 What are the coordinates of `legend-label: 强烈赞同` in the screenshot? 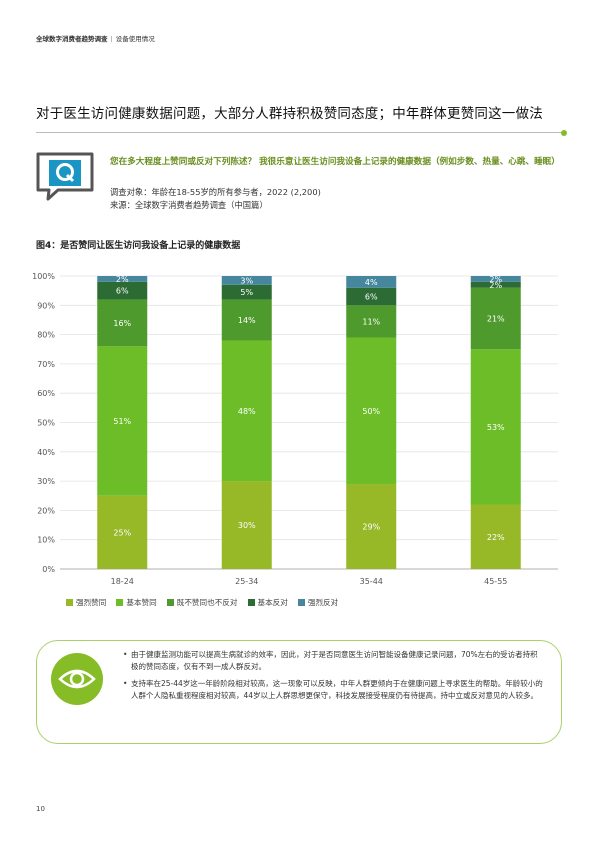 It's located at (91, 602).